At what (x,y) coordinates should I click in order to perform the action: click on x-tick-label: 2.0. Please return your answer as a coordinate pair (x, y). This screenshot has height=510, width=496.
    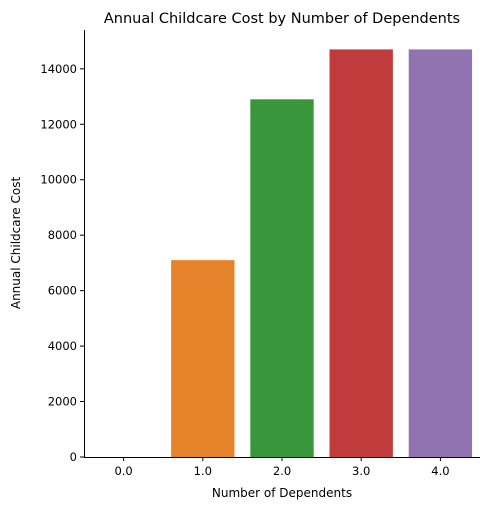
    Looking at the image, I should click on (282, 471).